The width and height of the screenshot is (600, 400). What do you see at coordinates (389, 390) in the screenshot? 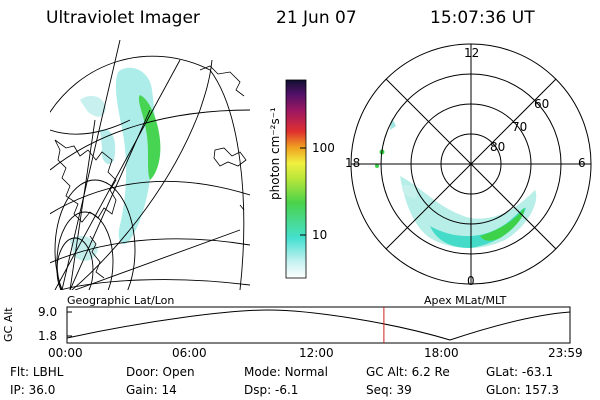
I see `status-seq: Seq: 39` at bounding box center [389, 390].